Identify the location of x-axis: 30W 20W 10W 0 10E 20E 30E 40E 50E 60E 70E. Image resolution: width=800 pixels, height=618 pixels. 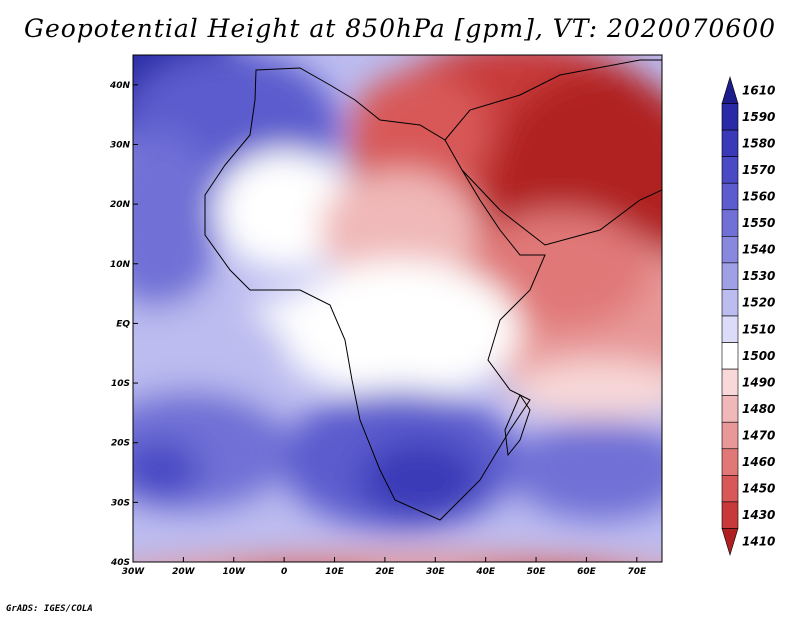
(384, 567).